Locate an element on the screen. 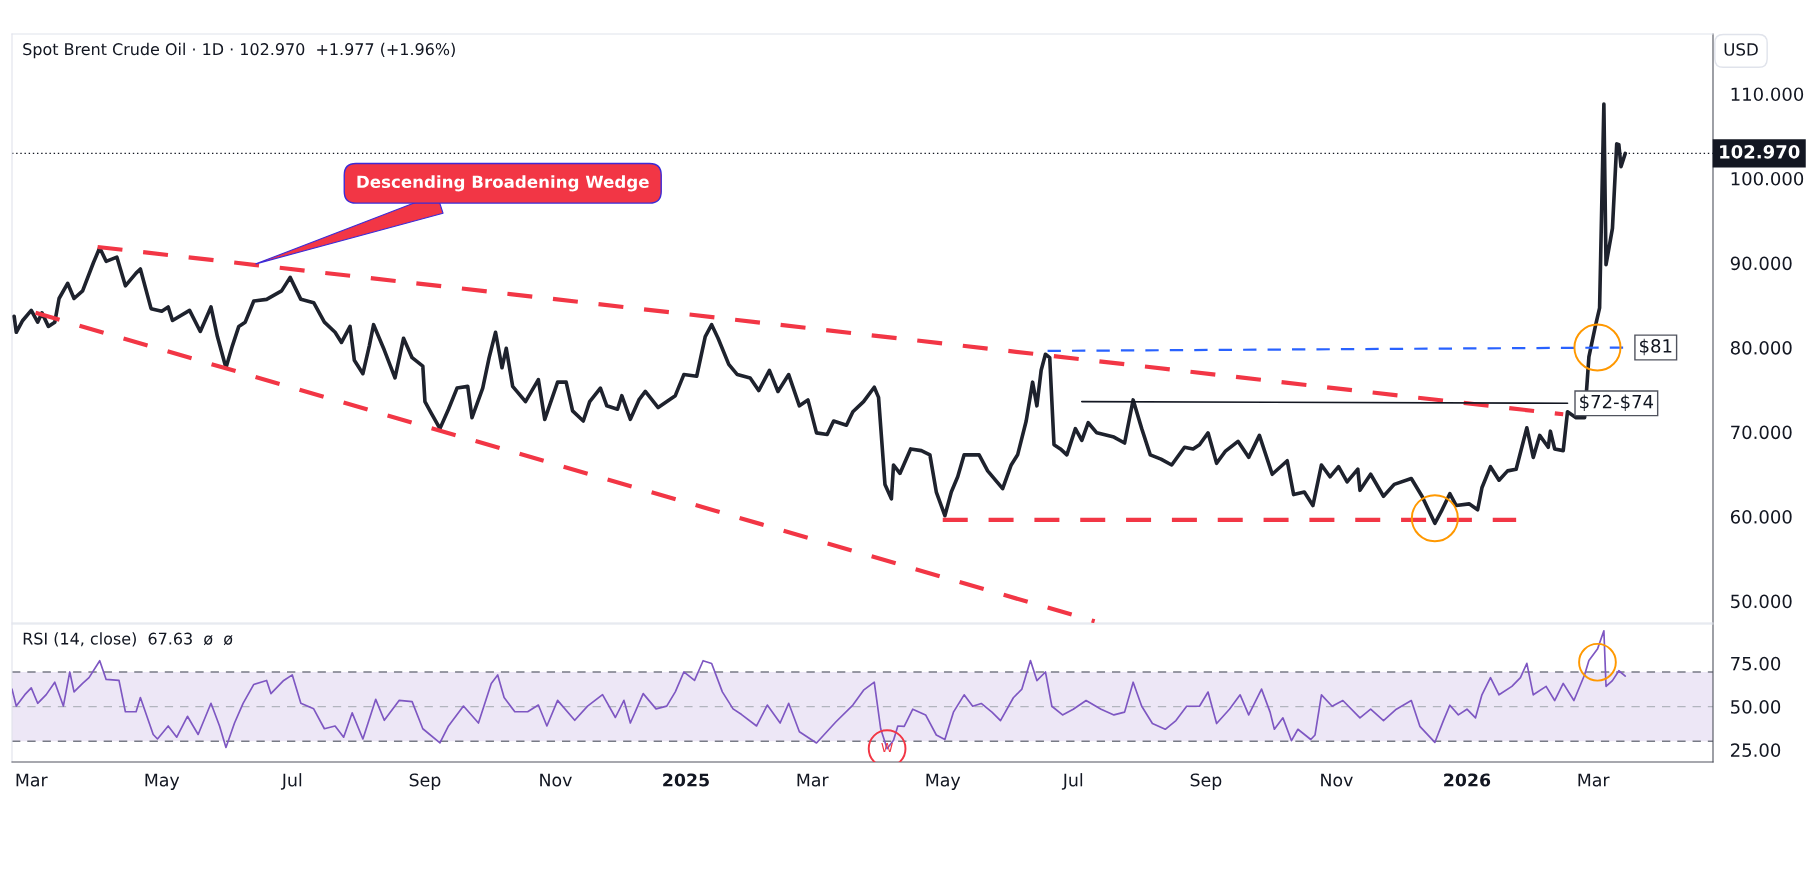 The height and width of the screenshot is (877, 1814). chart-title: RSI (14, close) 67.63 ø ø is located at coordinates (128, 639).